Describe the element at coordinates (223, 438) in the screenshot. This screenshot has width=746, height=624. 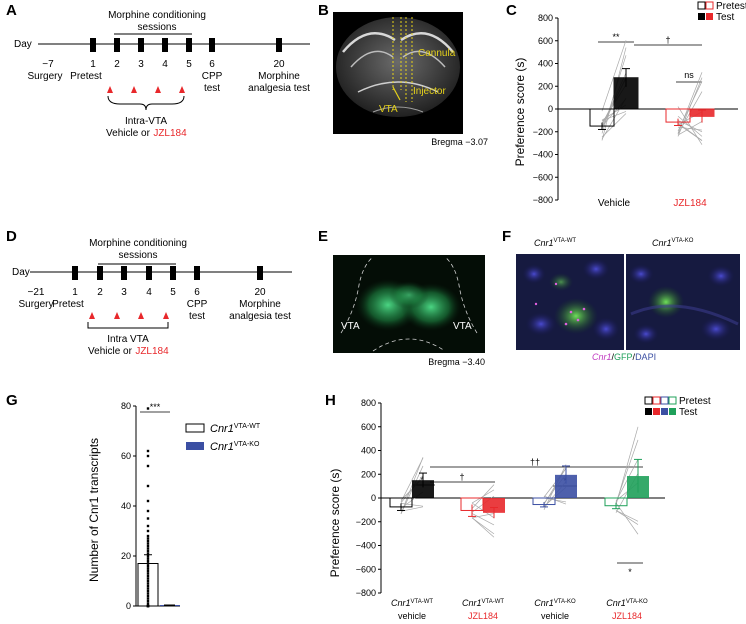
I see `chart-g-legend: Cnr1VTA-WT Cnr1VTA-KO` at that location.